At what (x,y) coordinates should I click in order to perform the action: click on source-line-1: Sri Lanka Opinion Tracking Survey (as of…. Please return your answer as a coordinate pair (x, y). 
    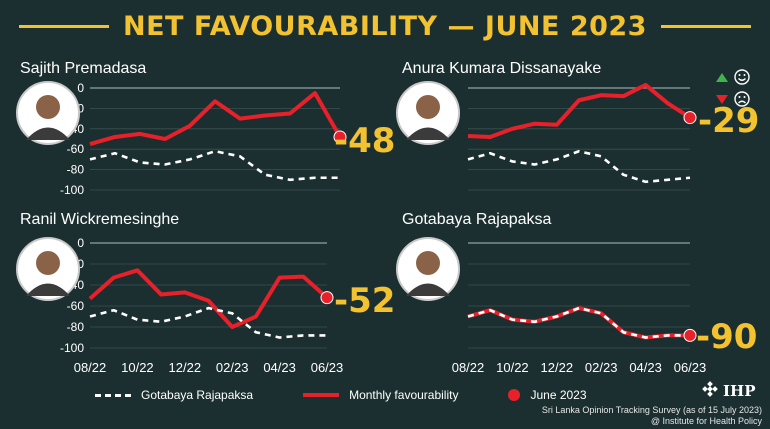
    Looking at the image, I should click on (651, 410).